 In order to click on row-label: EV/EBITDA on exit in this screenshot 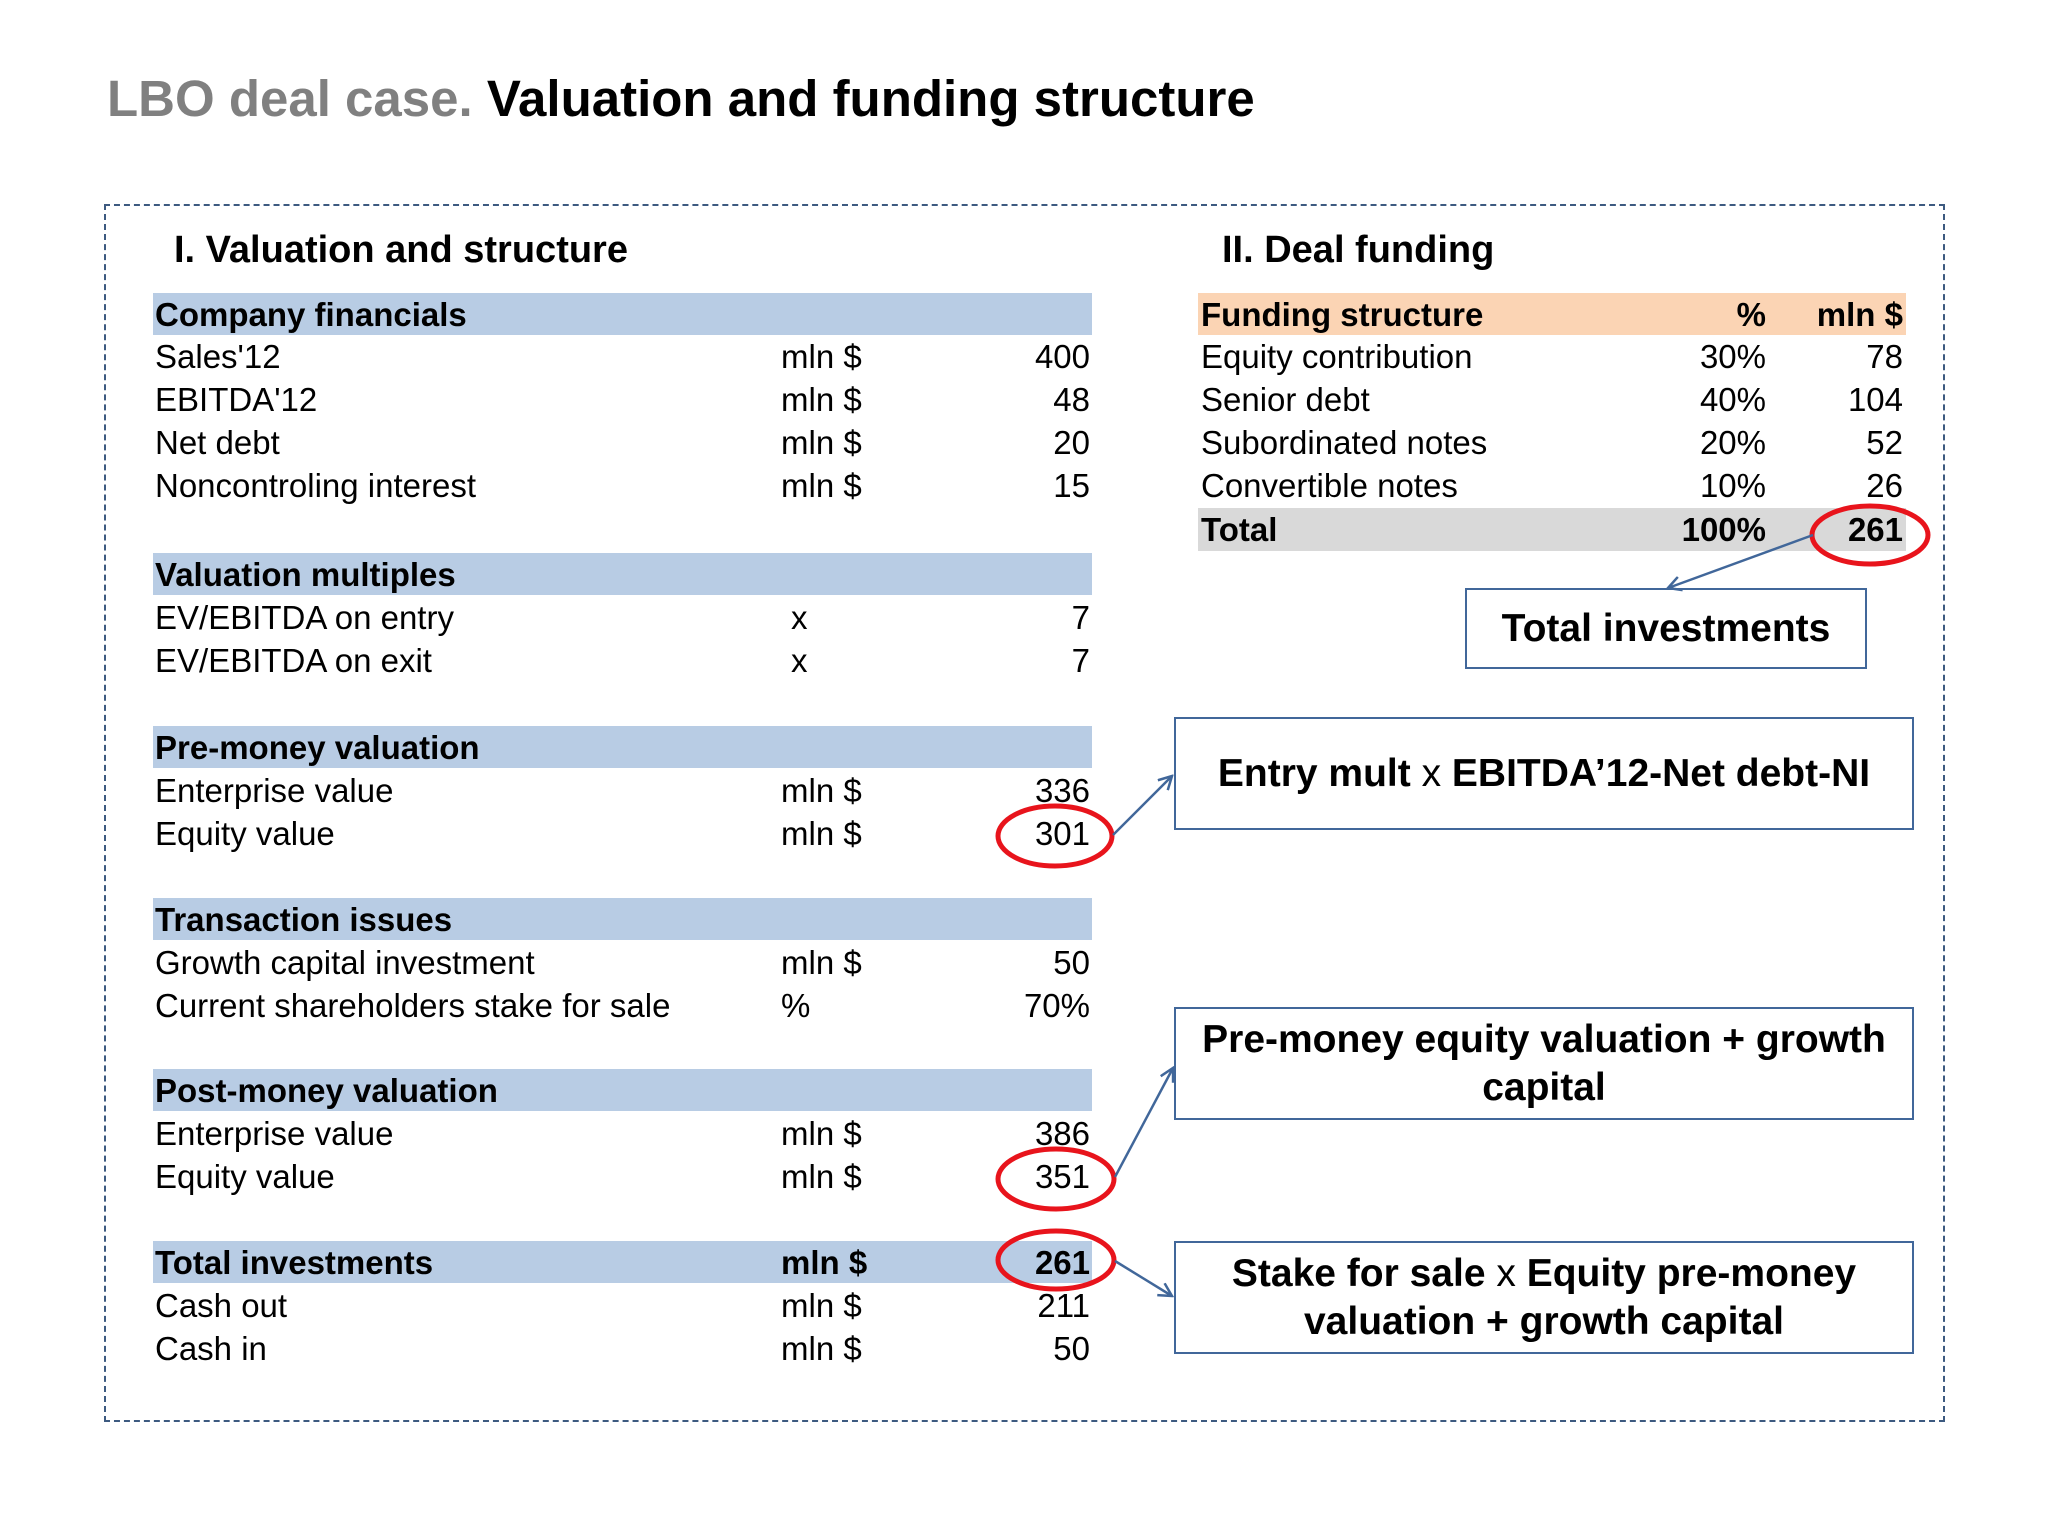, I will do `click(293, 660)`.